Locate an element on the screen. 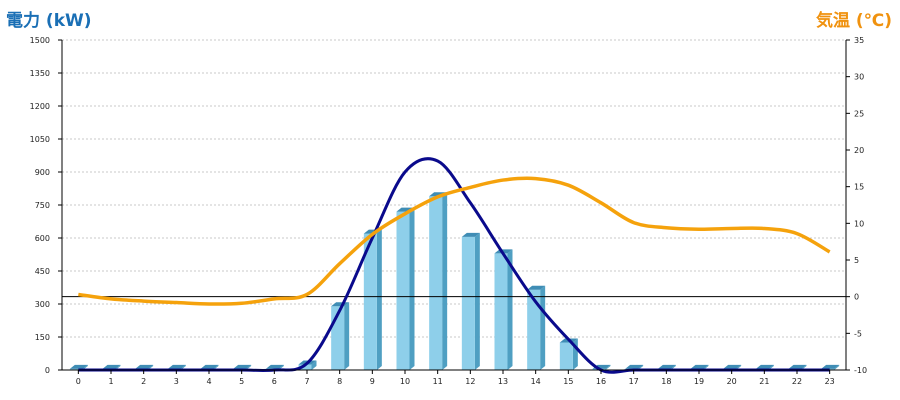  x-tick-label: 2 is located at coordinates (143, 381).